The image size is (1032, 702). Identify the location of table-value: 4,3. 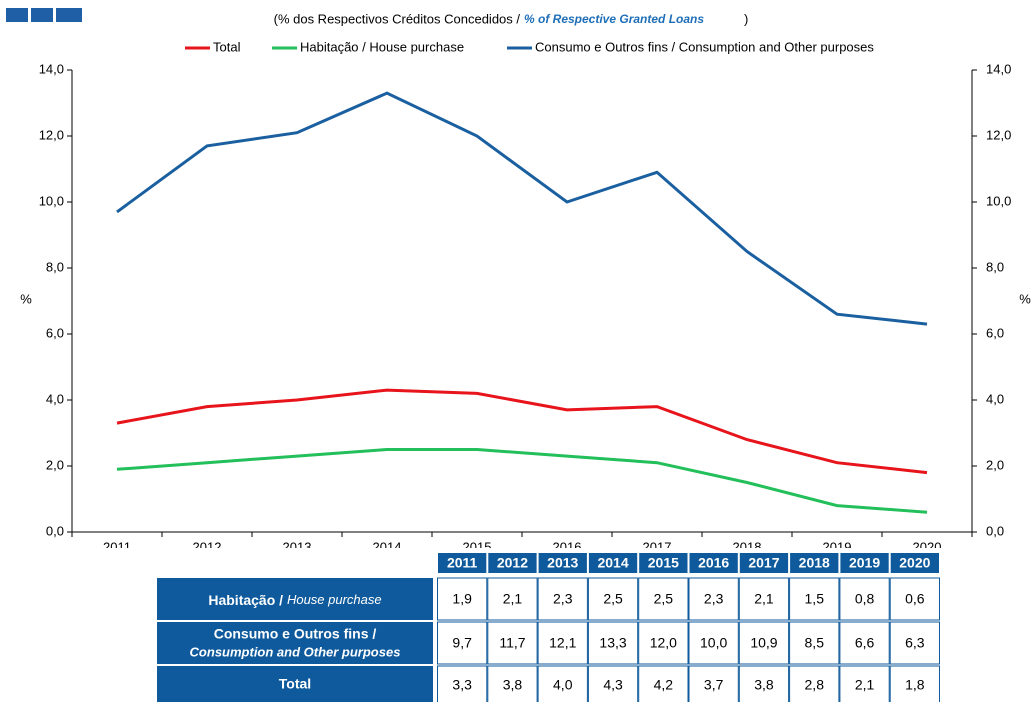
(613, 685).